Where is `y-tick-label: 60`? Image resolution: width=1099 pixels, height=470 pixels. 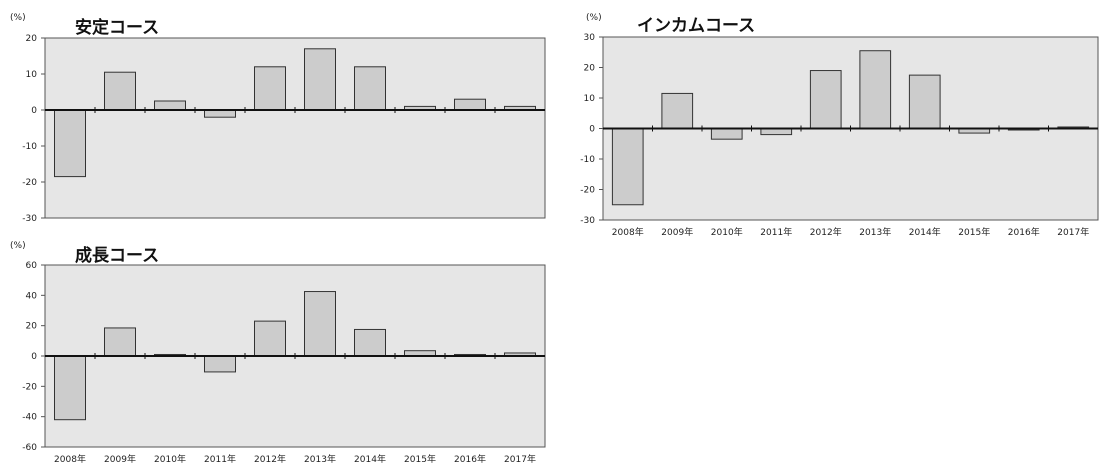
y-tick-label: 60 is located at coordinates (32, 266).